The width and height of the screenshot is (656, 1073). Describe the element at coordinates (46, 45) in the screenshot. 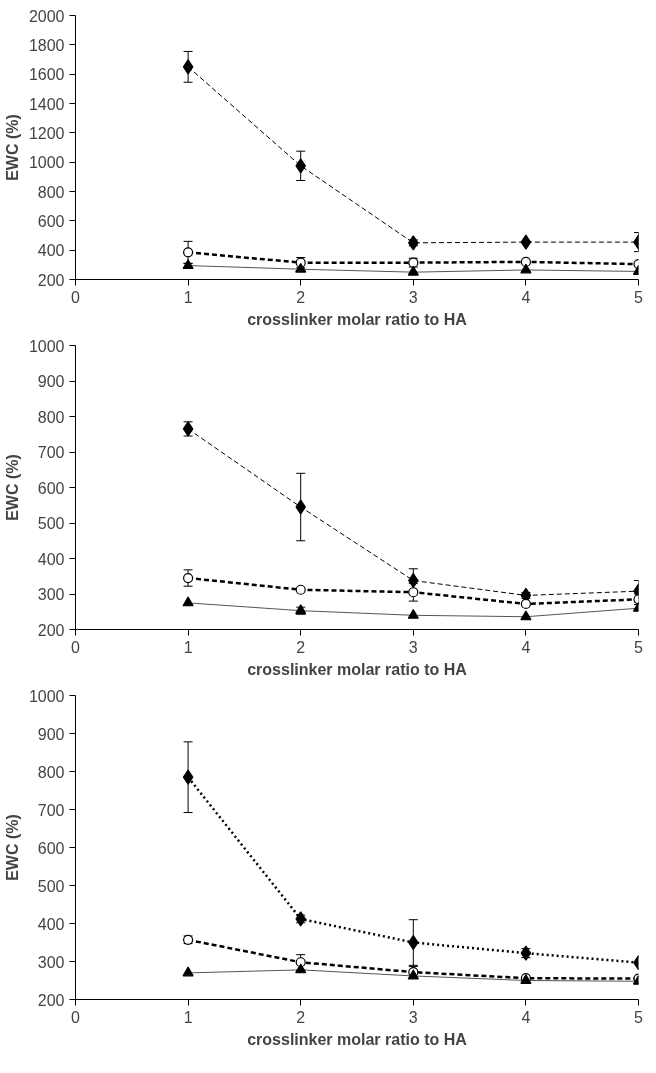

I see `y-tick-label: 1800` at that location.